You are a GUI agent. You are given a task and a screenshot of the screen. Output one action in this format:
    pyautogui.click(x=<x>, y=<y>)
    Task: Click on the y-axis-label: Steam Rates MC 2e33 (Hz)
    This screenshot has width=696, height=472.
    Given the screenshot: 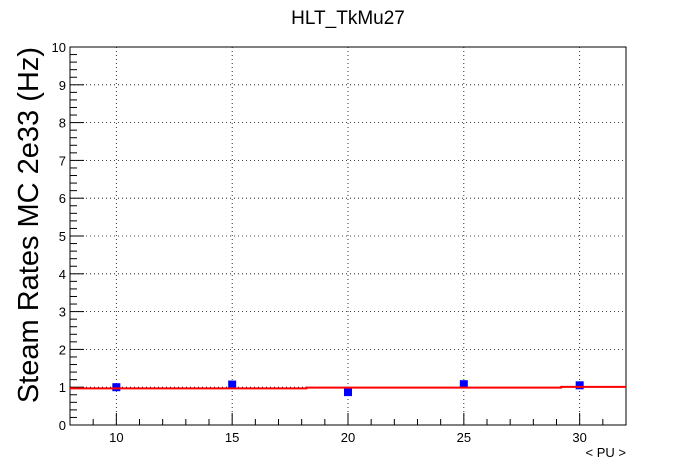 What is the action you would take?
    pyautogui.click(x=29, y=225)
    